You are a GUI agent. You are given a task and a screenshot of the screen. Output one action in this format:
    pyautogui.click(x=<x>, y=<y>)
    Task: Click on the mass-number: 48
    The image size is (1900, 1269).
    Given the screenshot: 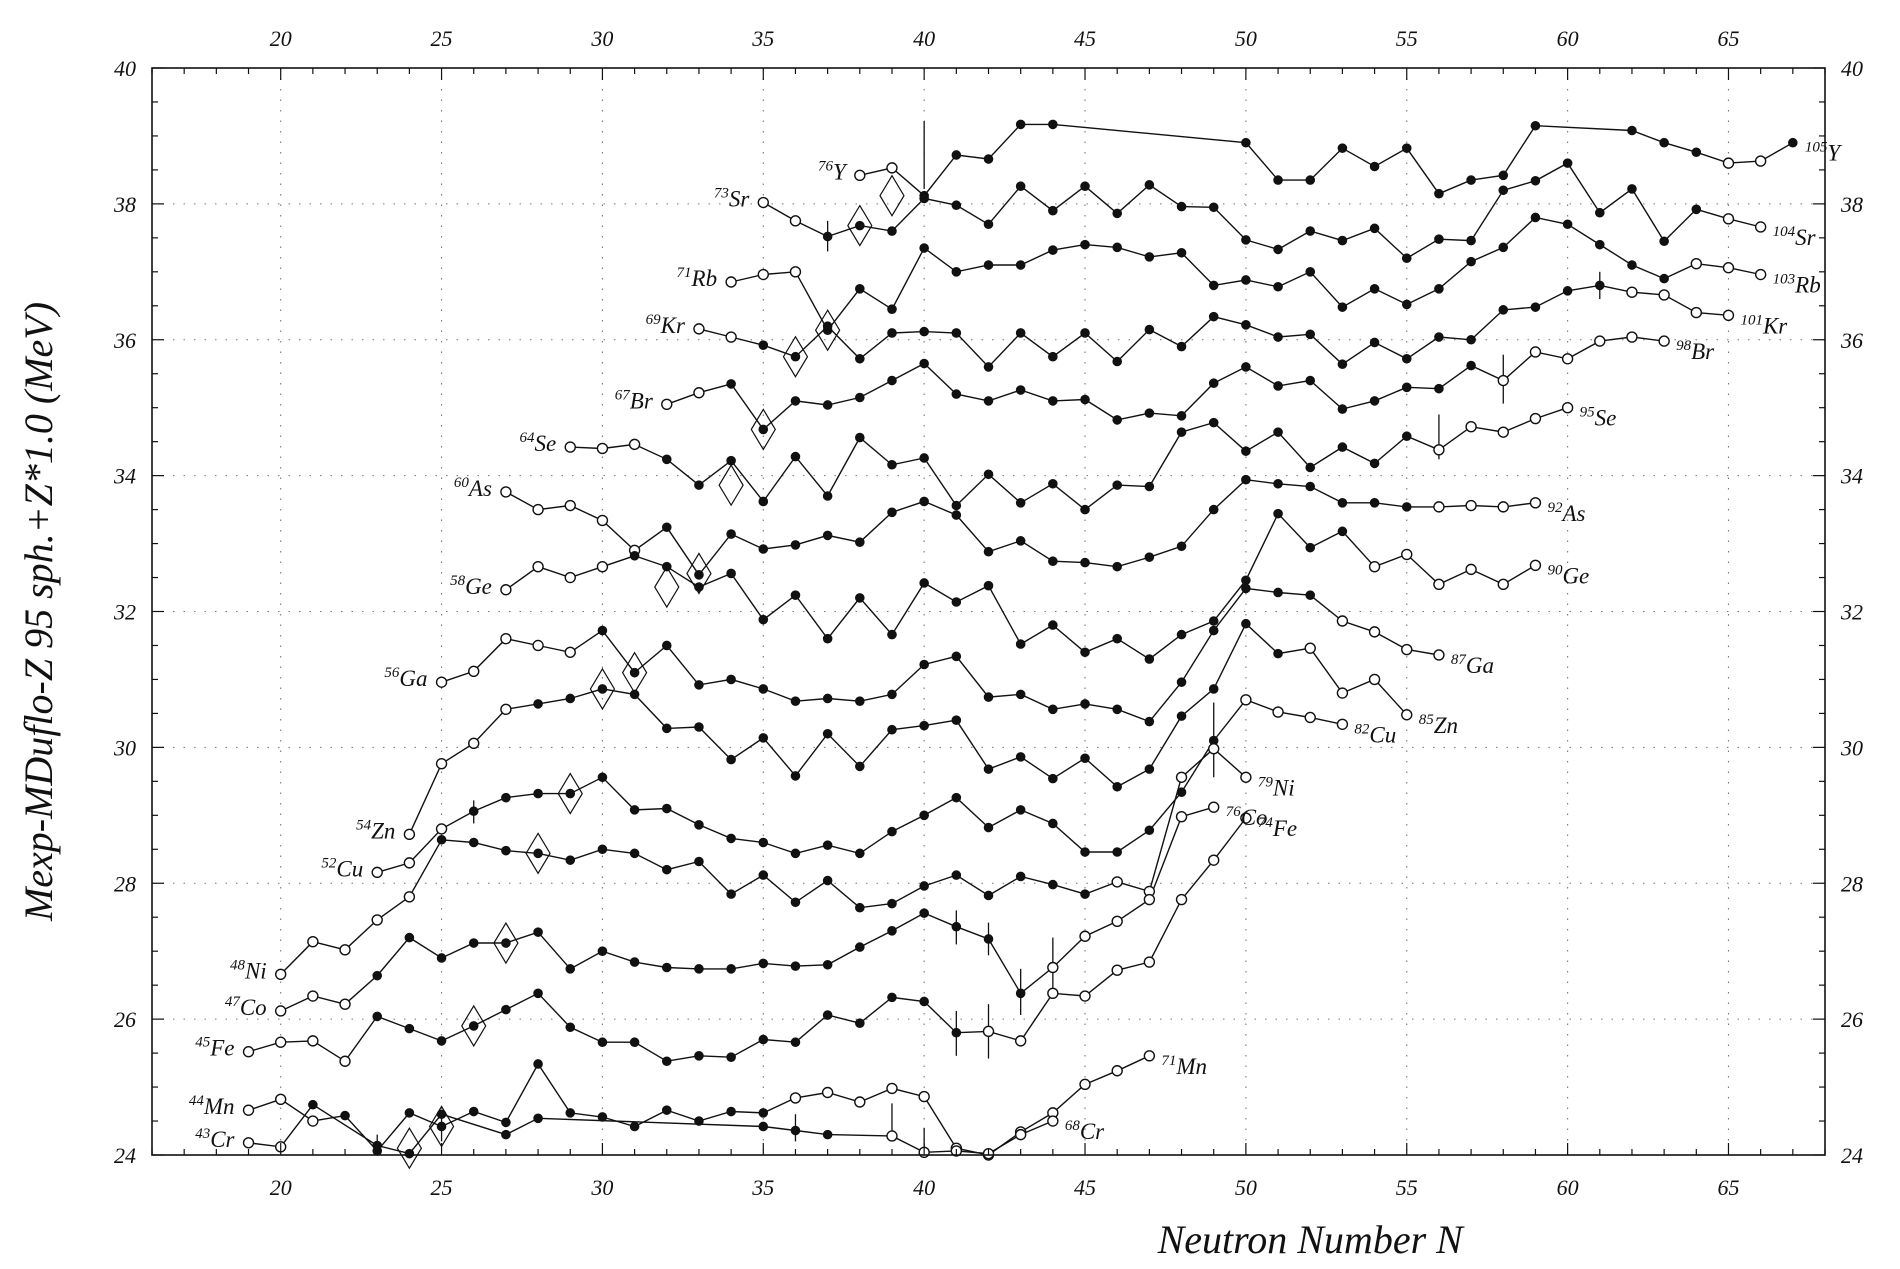 What is the action you would take?
    pyautogui.click(x=238, y=965)
    